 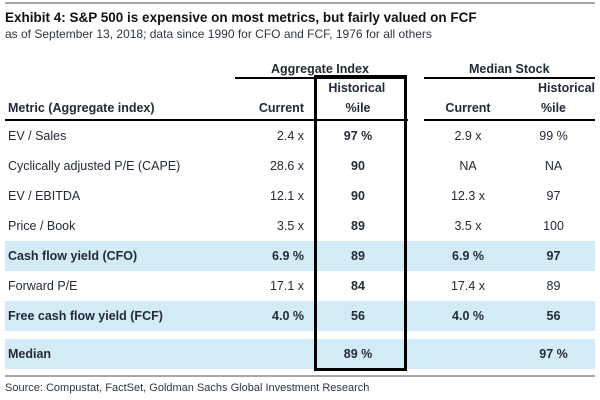 What do you see at coordinates (553, 226) in the screenshot?
I see `median-pctile-value: 100` at bounding box center [553, 226].